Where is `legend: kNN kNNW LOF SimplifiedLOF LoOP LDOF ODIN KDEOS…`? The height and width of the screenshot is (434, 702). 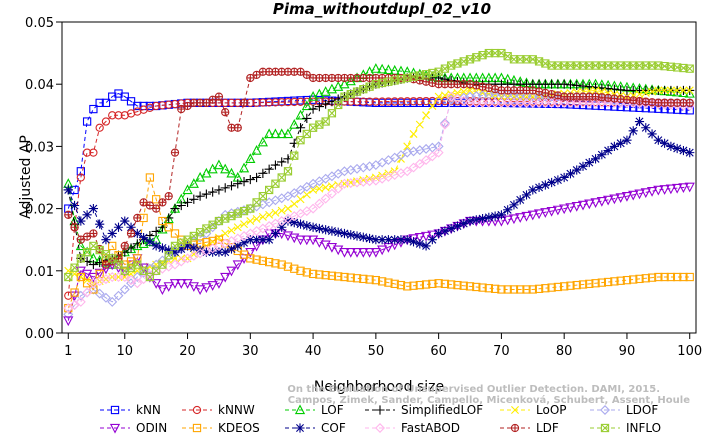
legend: kNN kNNW LOF SimplifiedLOF LoOP LDOF ODIN KDEOS… is located at coordinates (380, 418).